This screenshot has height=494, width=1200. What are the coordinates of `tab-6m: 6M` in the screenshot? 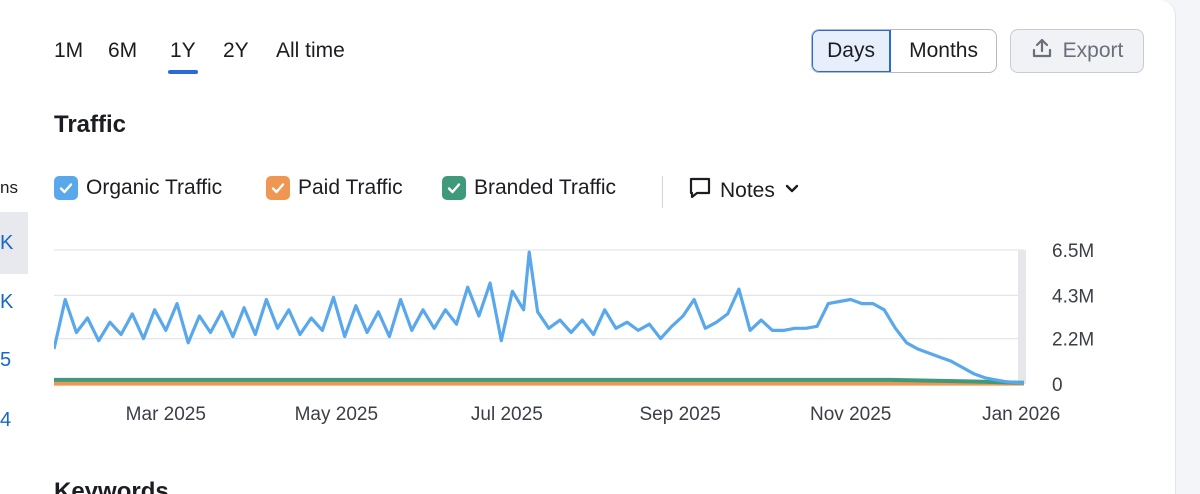 It's located at (123, 50).